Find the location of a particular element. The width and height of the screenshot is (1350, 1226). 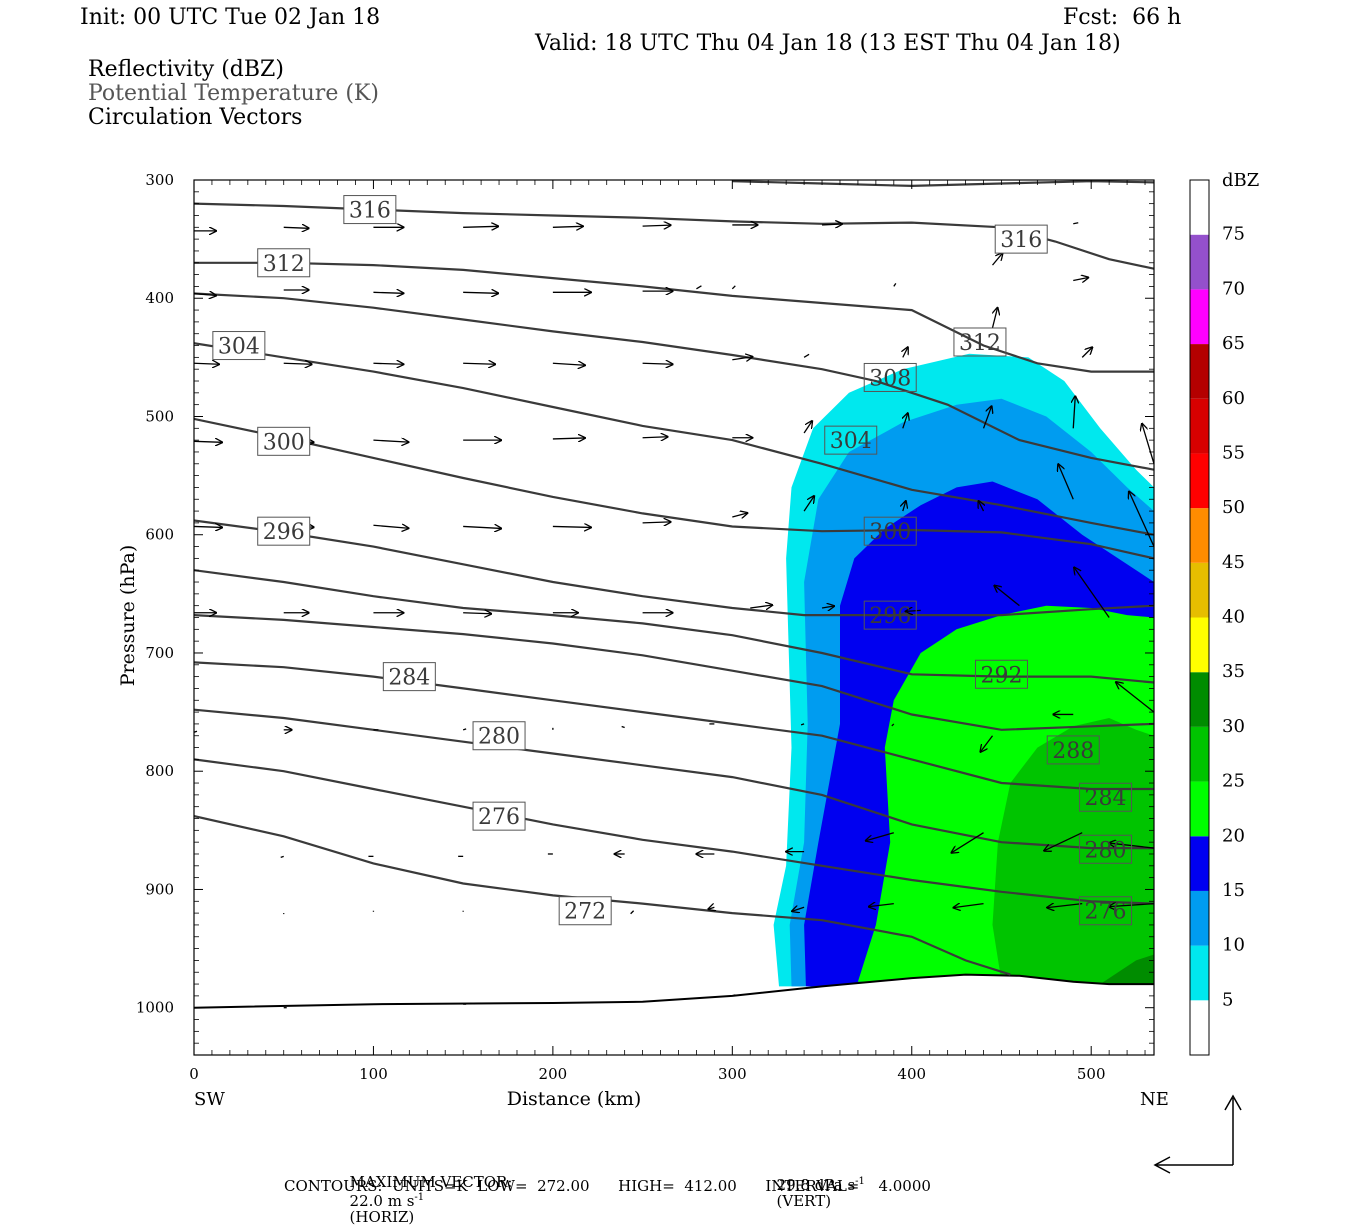

contour-label: 284 is located at coordinates (1106, 798).